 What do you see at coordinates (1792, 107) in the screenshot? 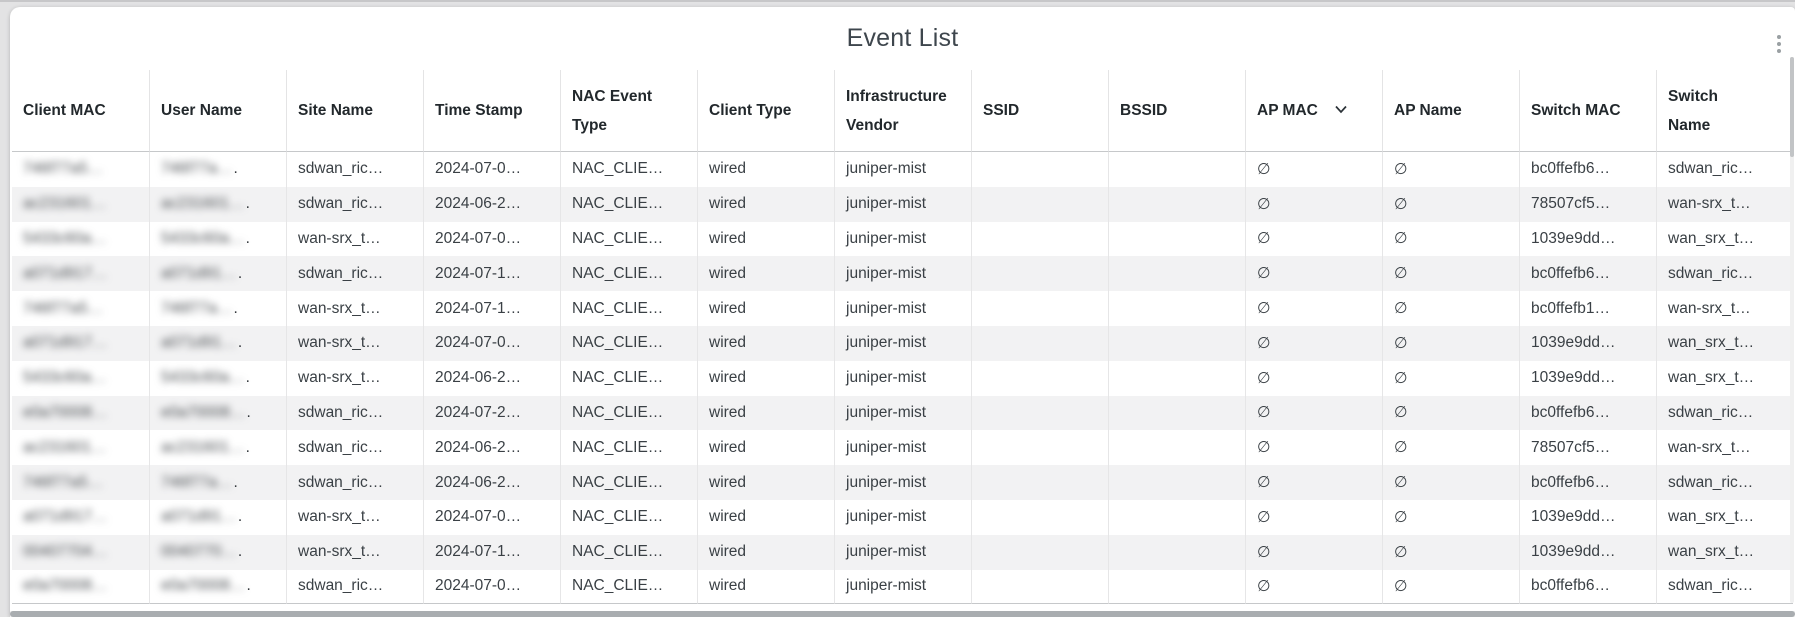
I see `vertical-scrollbar-thumb` at bounding box center [1792, 107].